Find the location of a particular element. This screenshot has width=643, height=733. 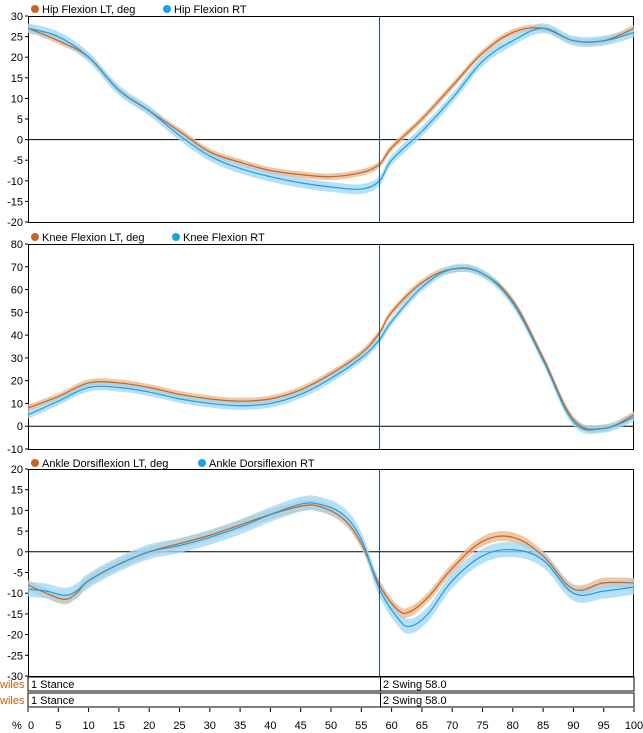

panel-3-ytick-label: 5 is located at coordinates (20, 532).